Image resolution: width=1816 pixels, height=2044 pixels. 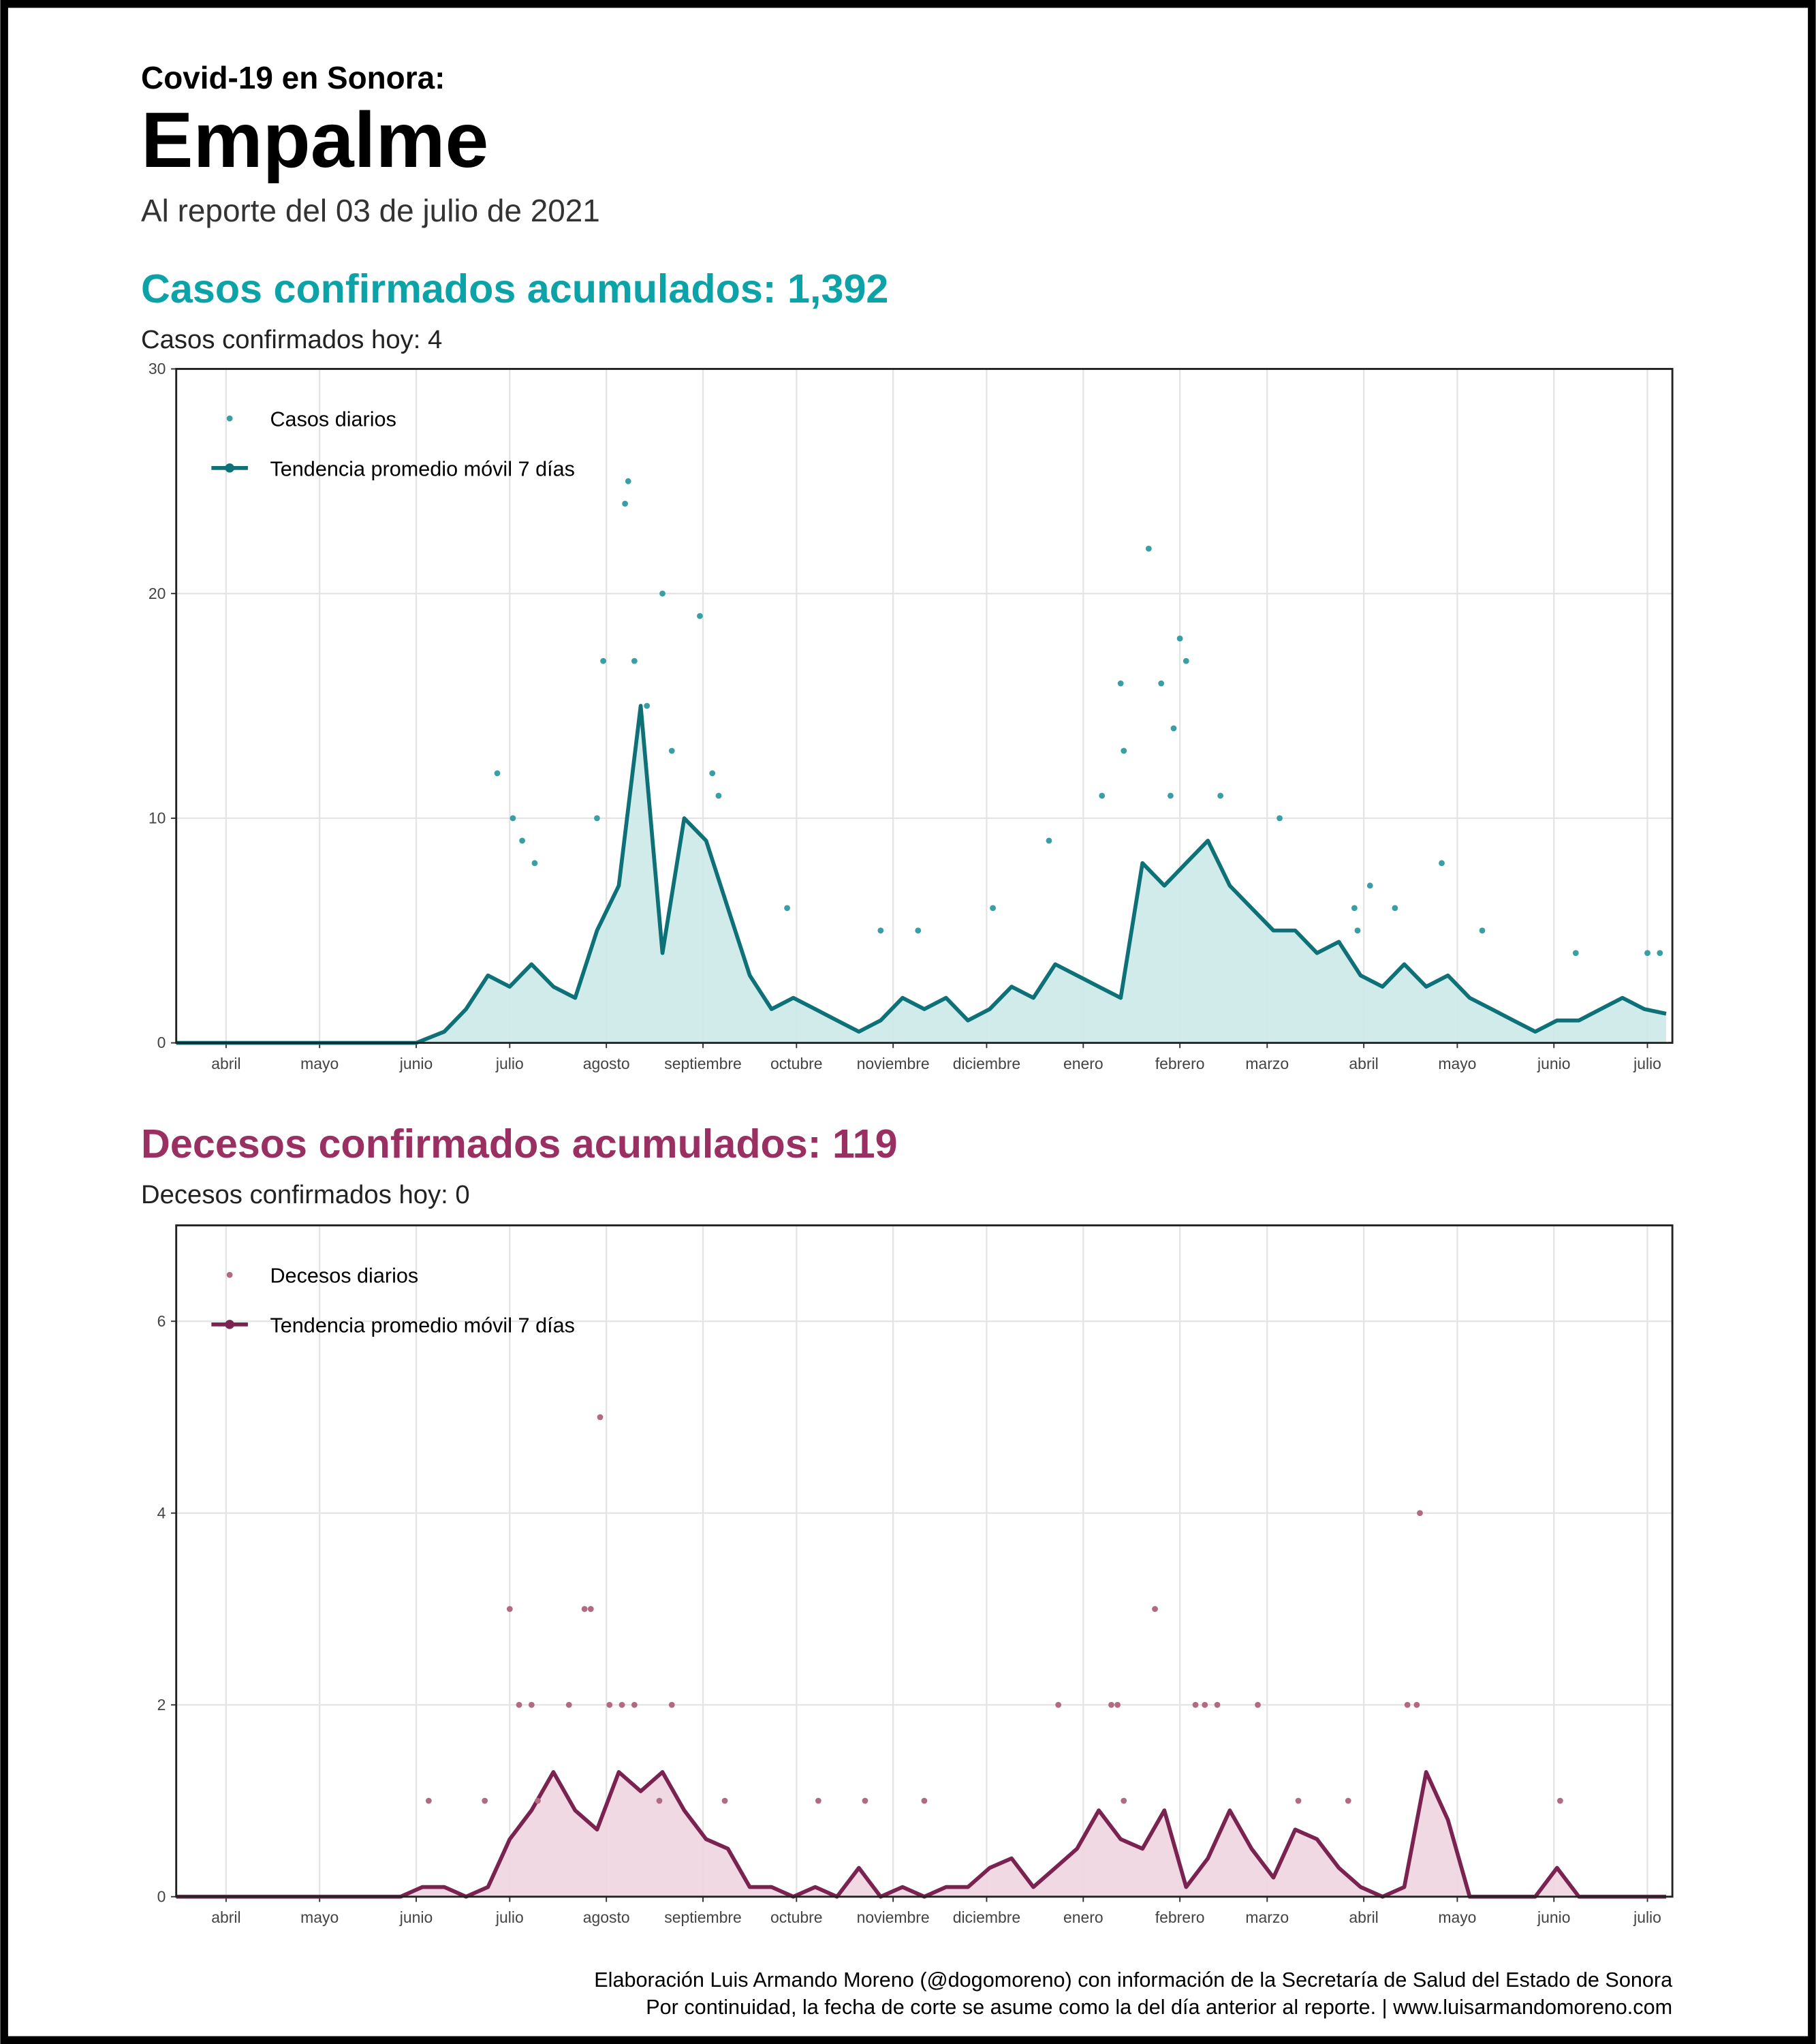 I want to click on y-tick-label: 2, so click(x=161, y=1705).